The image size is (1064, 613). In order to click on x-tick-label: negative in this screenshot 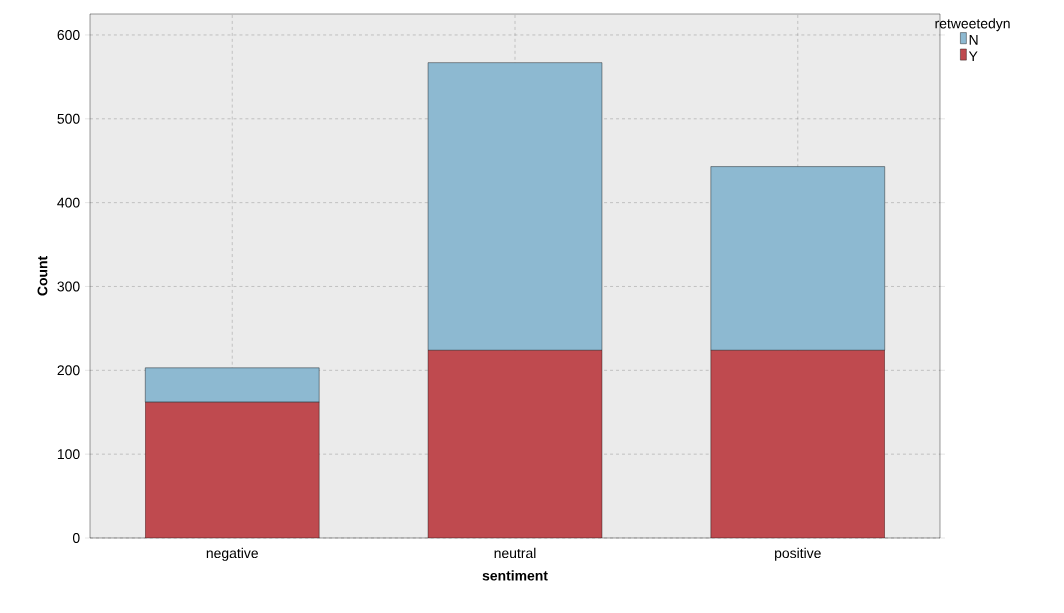, I will do `click(232, 554)`.